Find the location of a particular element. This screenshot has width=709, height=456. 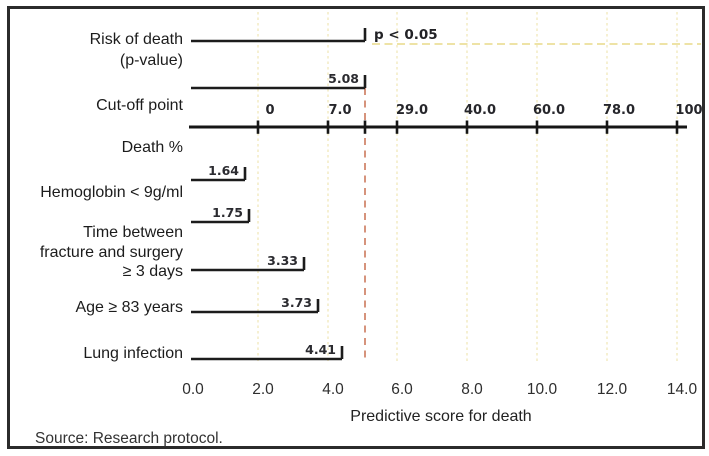

x-axis-title: Predictive score for death is located at coordinates (440, 416).